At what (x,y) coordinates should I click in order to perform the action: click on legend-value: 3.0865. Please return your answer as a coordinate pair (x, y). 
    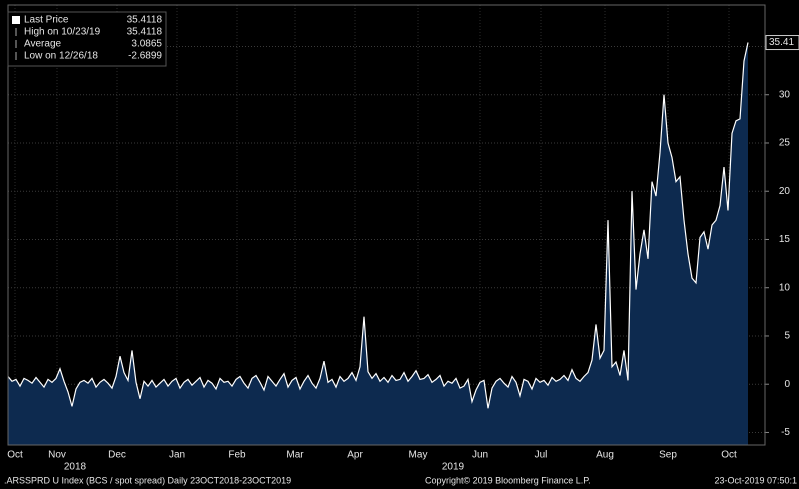
    Looking at the image, I should click on (146, 44).